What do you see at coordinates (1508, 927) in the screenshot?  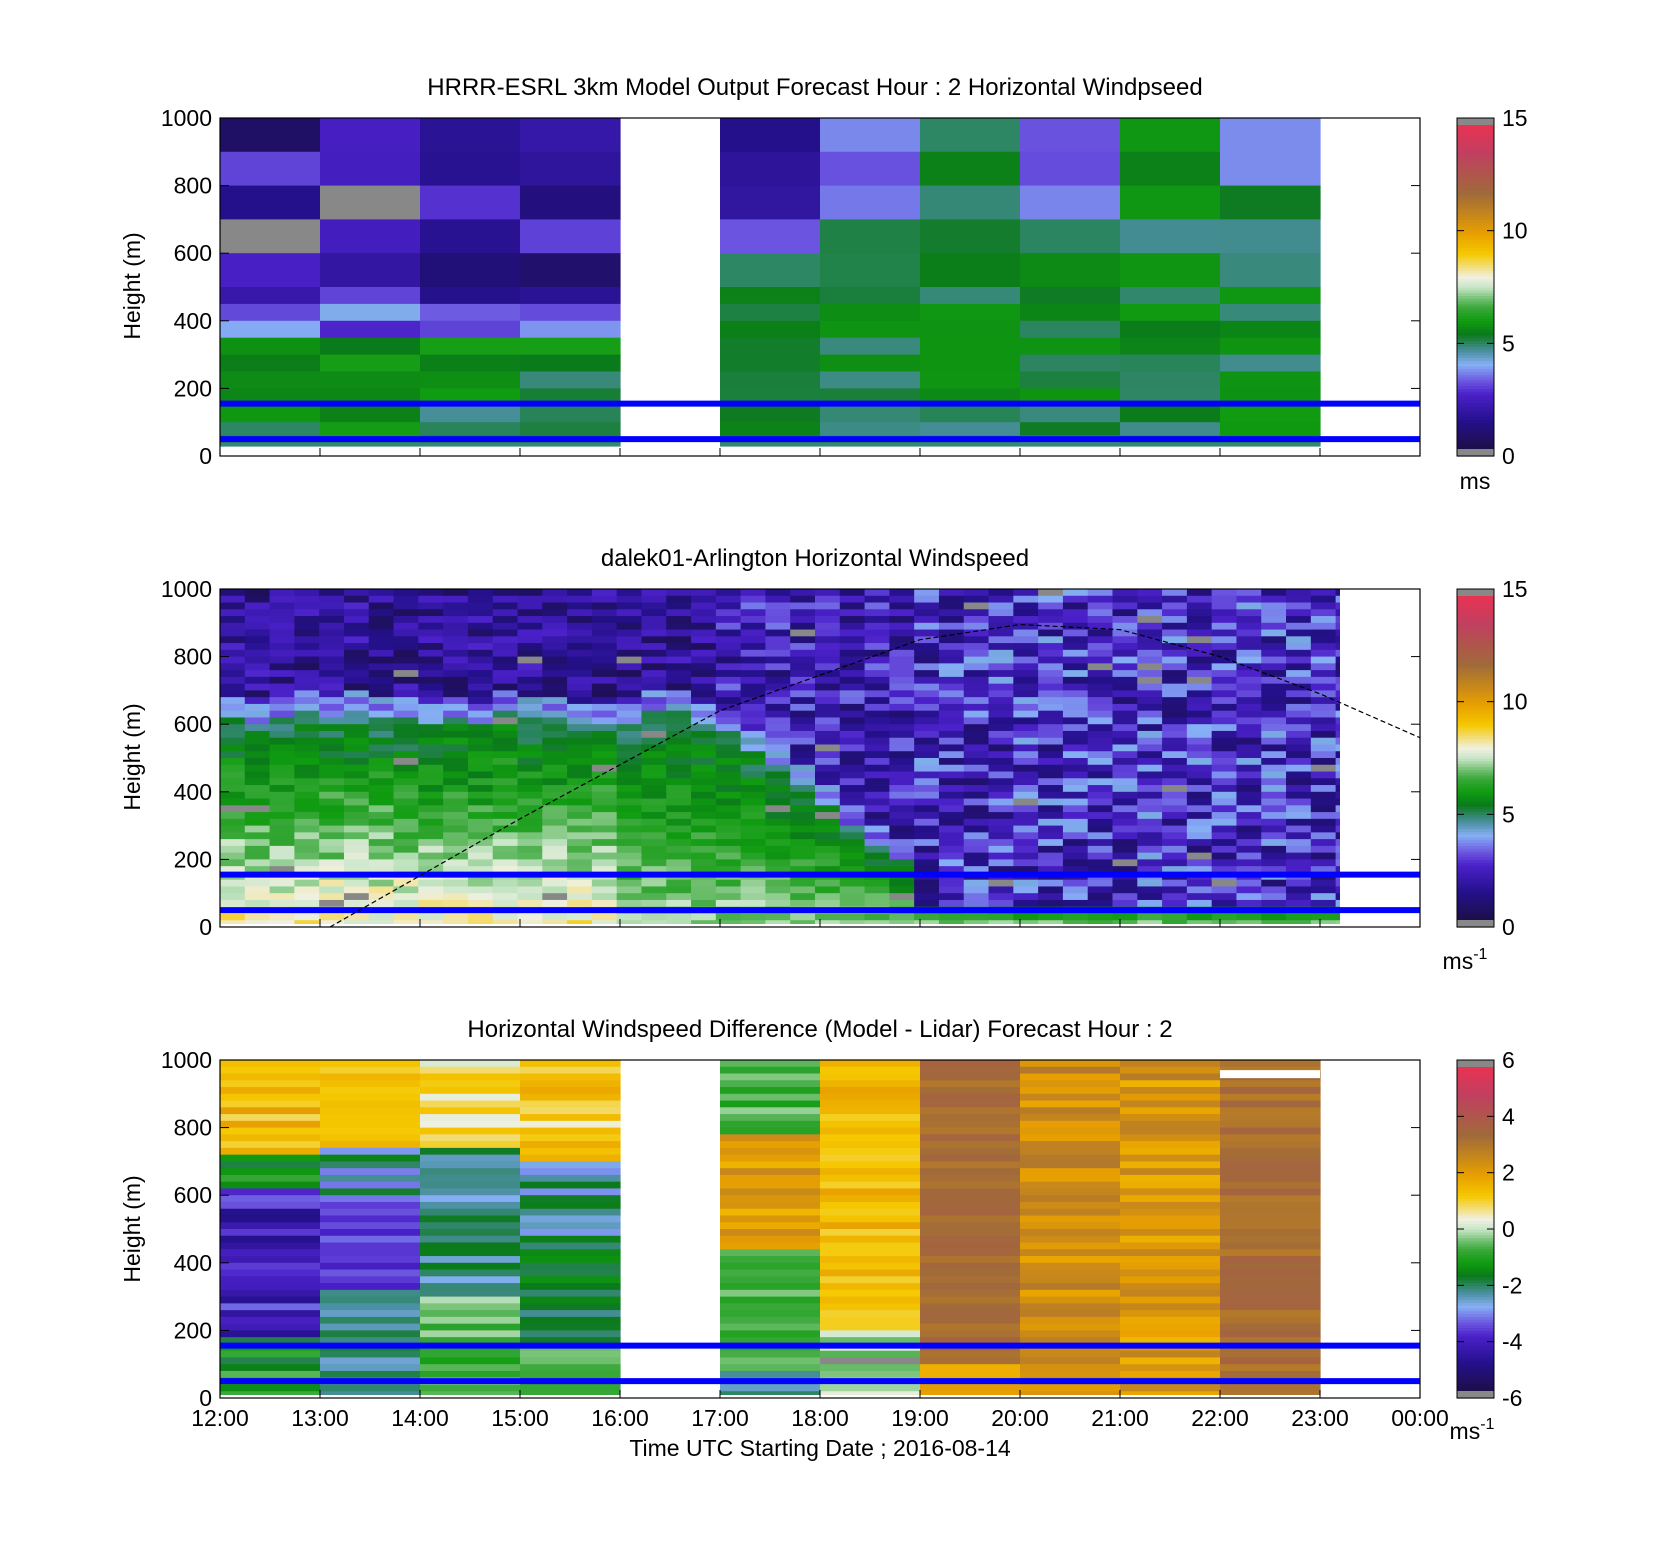 I see `colorbar-tick-label: 0` at bounding box center [1508, 927].